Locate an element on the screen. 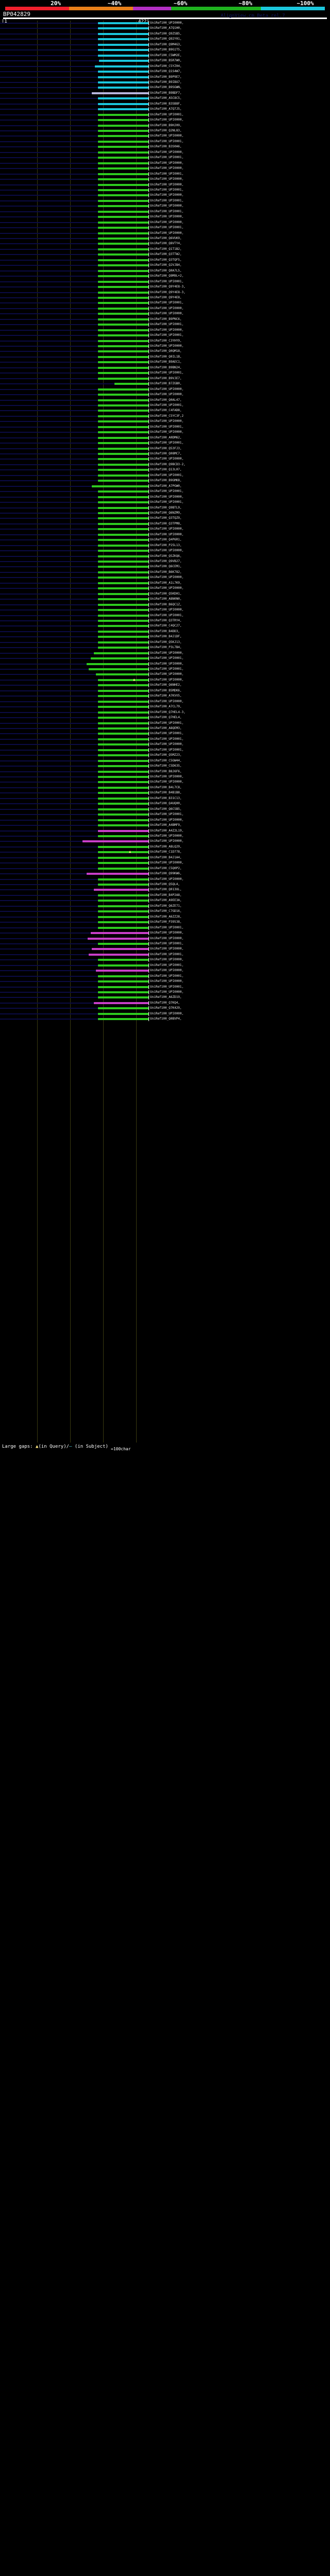  hit-row: UniRef100_C7GD16, is located at coordinates (165, 911).